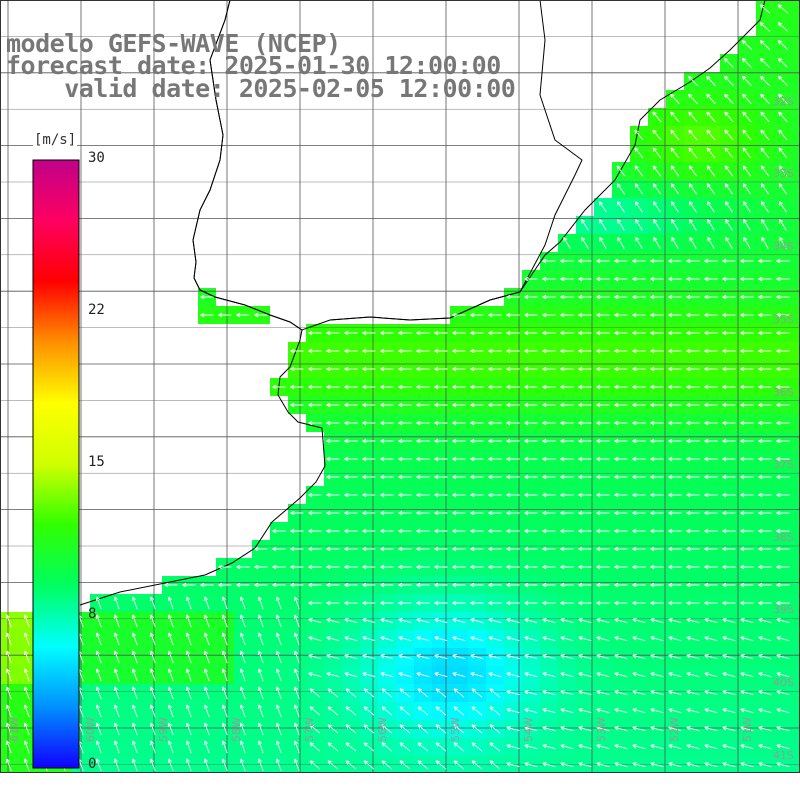 The width and height of the screenshot is (800, 804). What do you see at coordinates (163, 729) in the screenshot?
I see `lon-label: 59W` at bounding box center [163, 729].